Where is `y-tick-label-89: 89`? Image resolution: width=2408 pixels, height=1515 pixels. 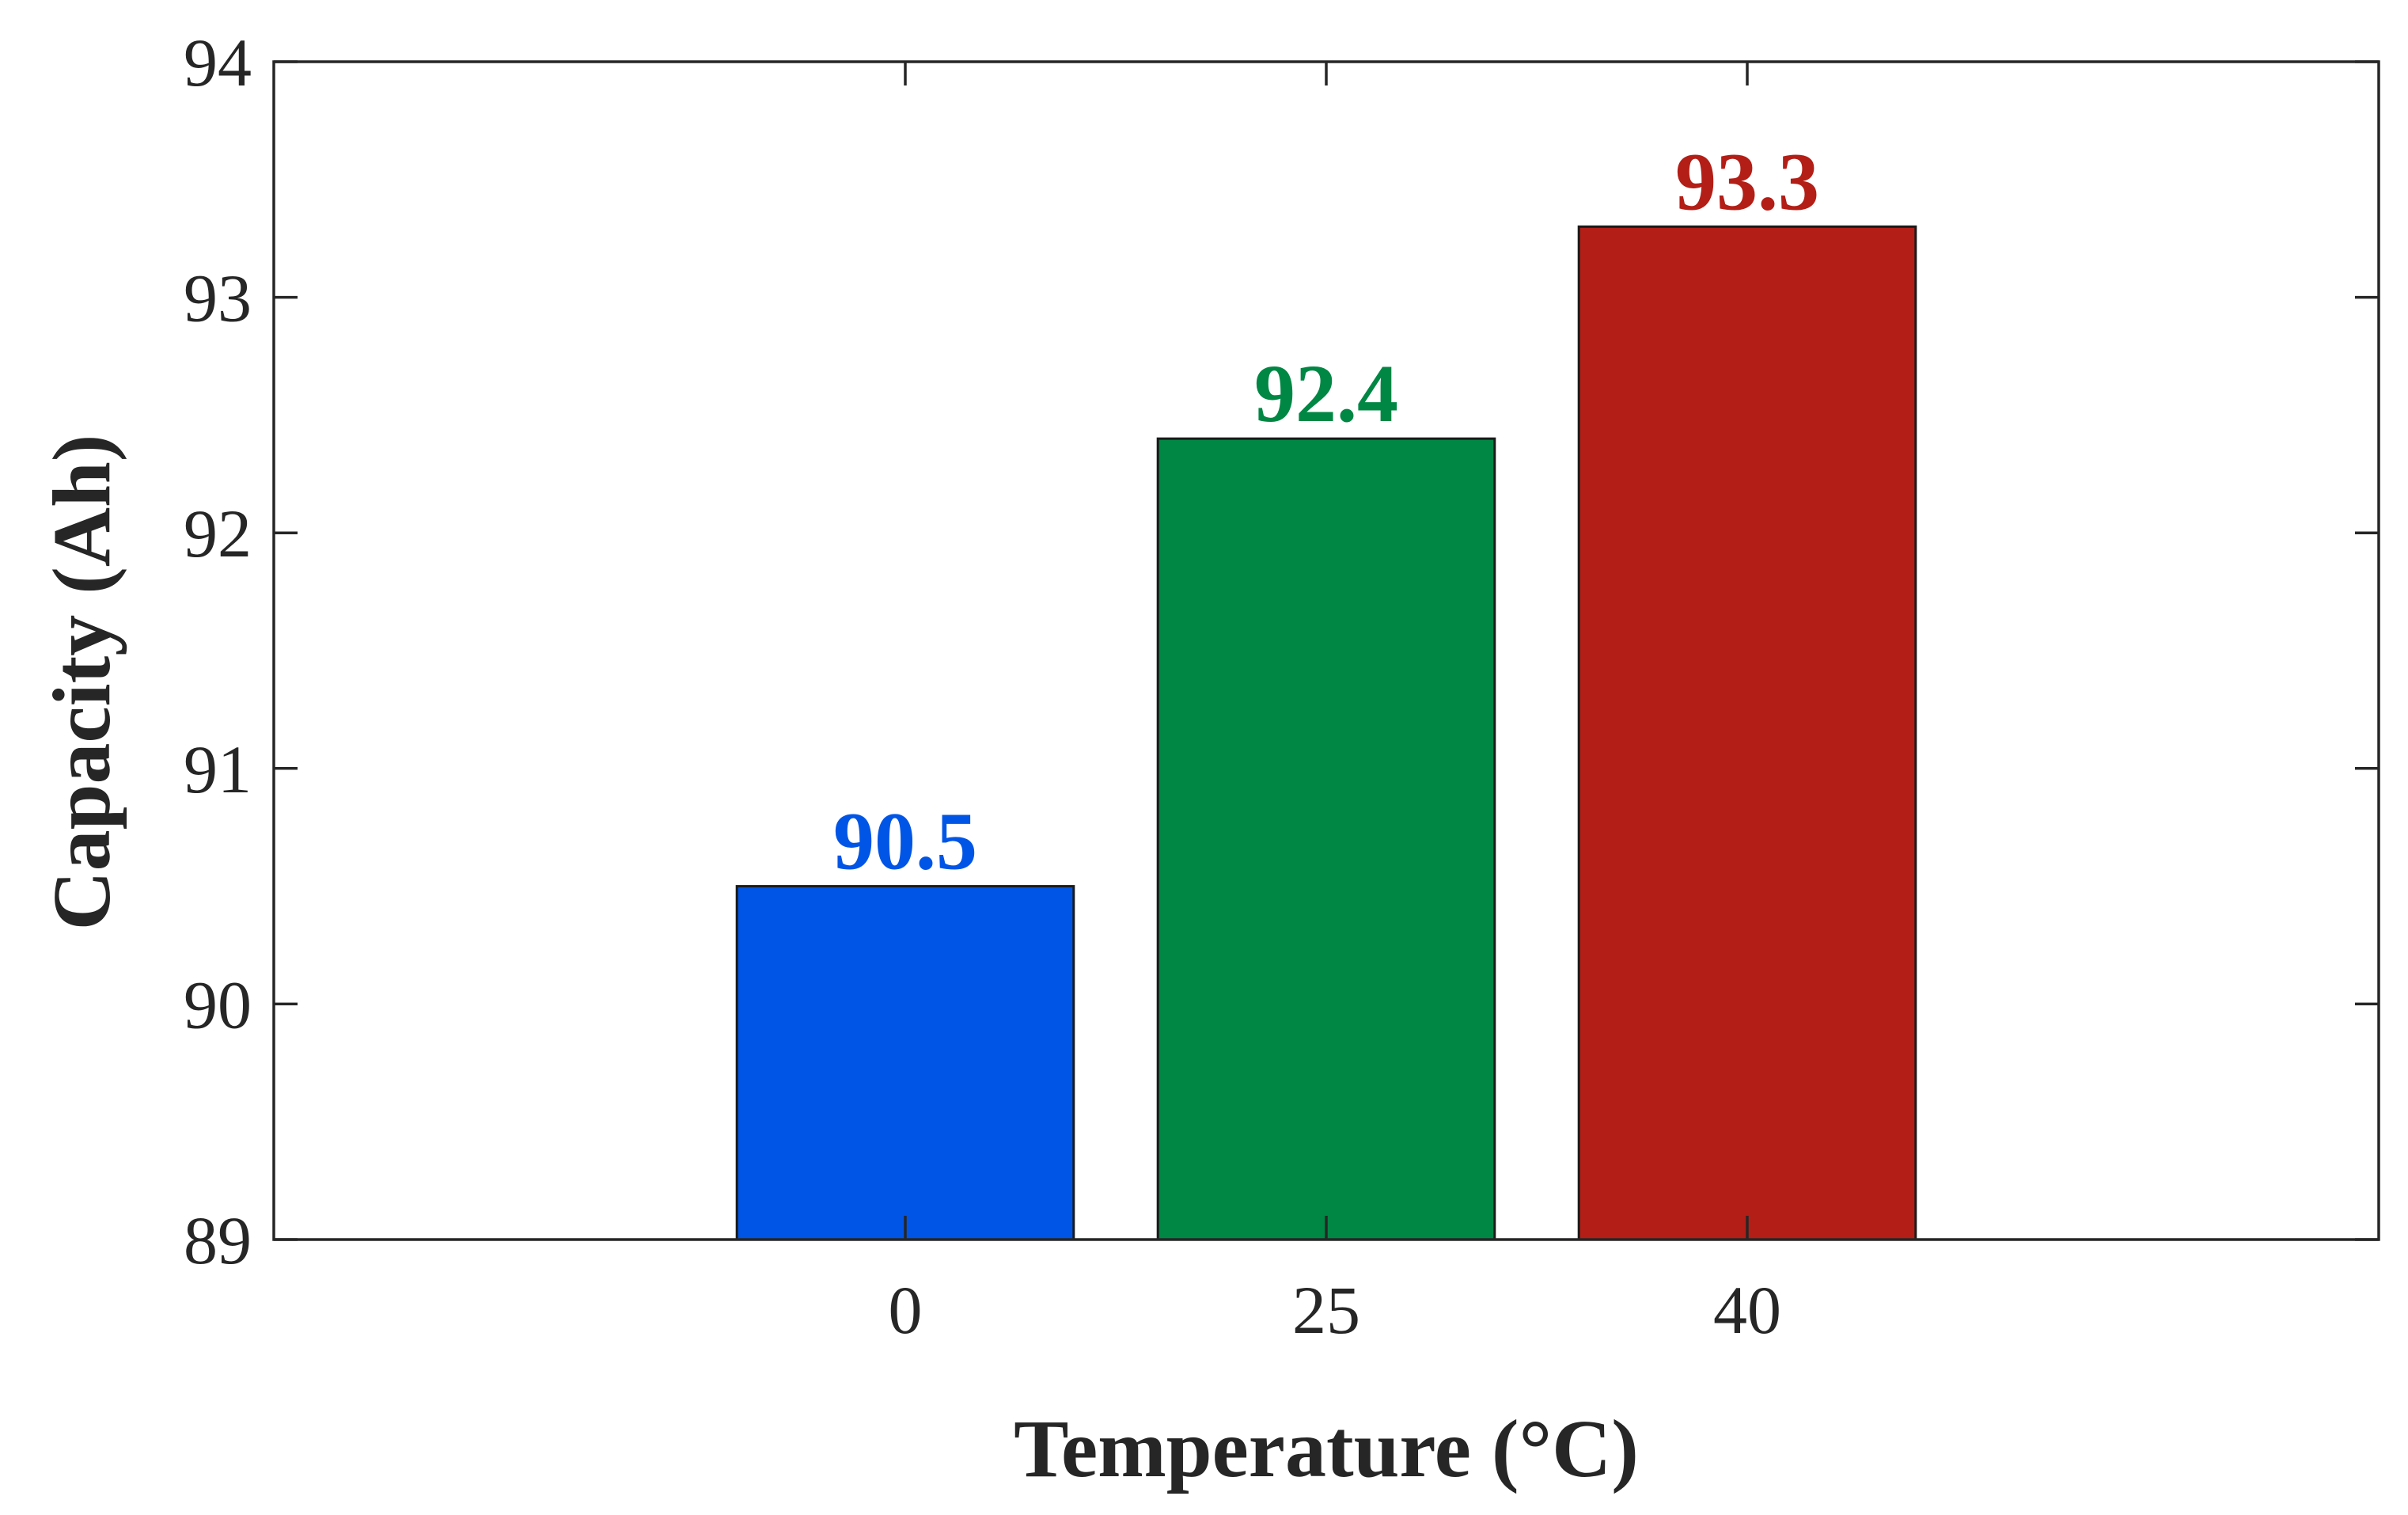 y-tick-label-89: 89 is located at coordinates (218, 1240).